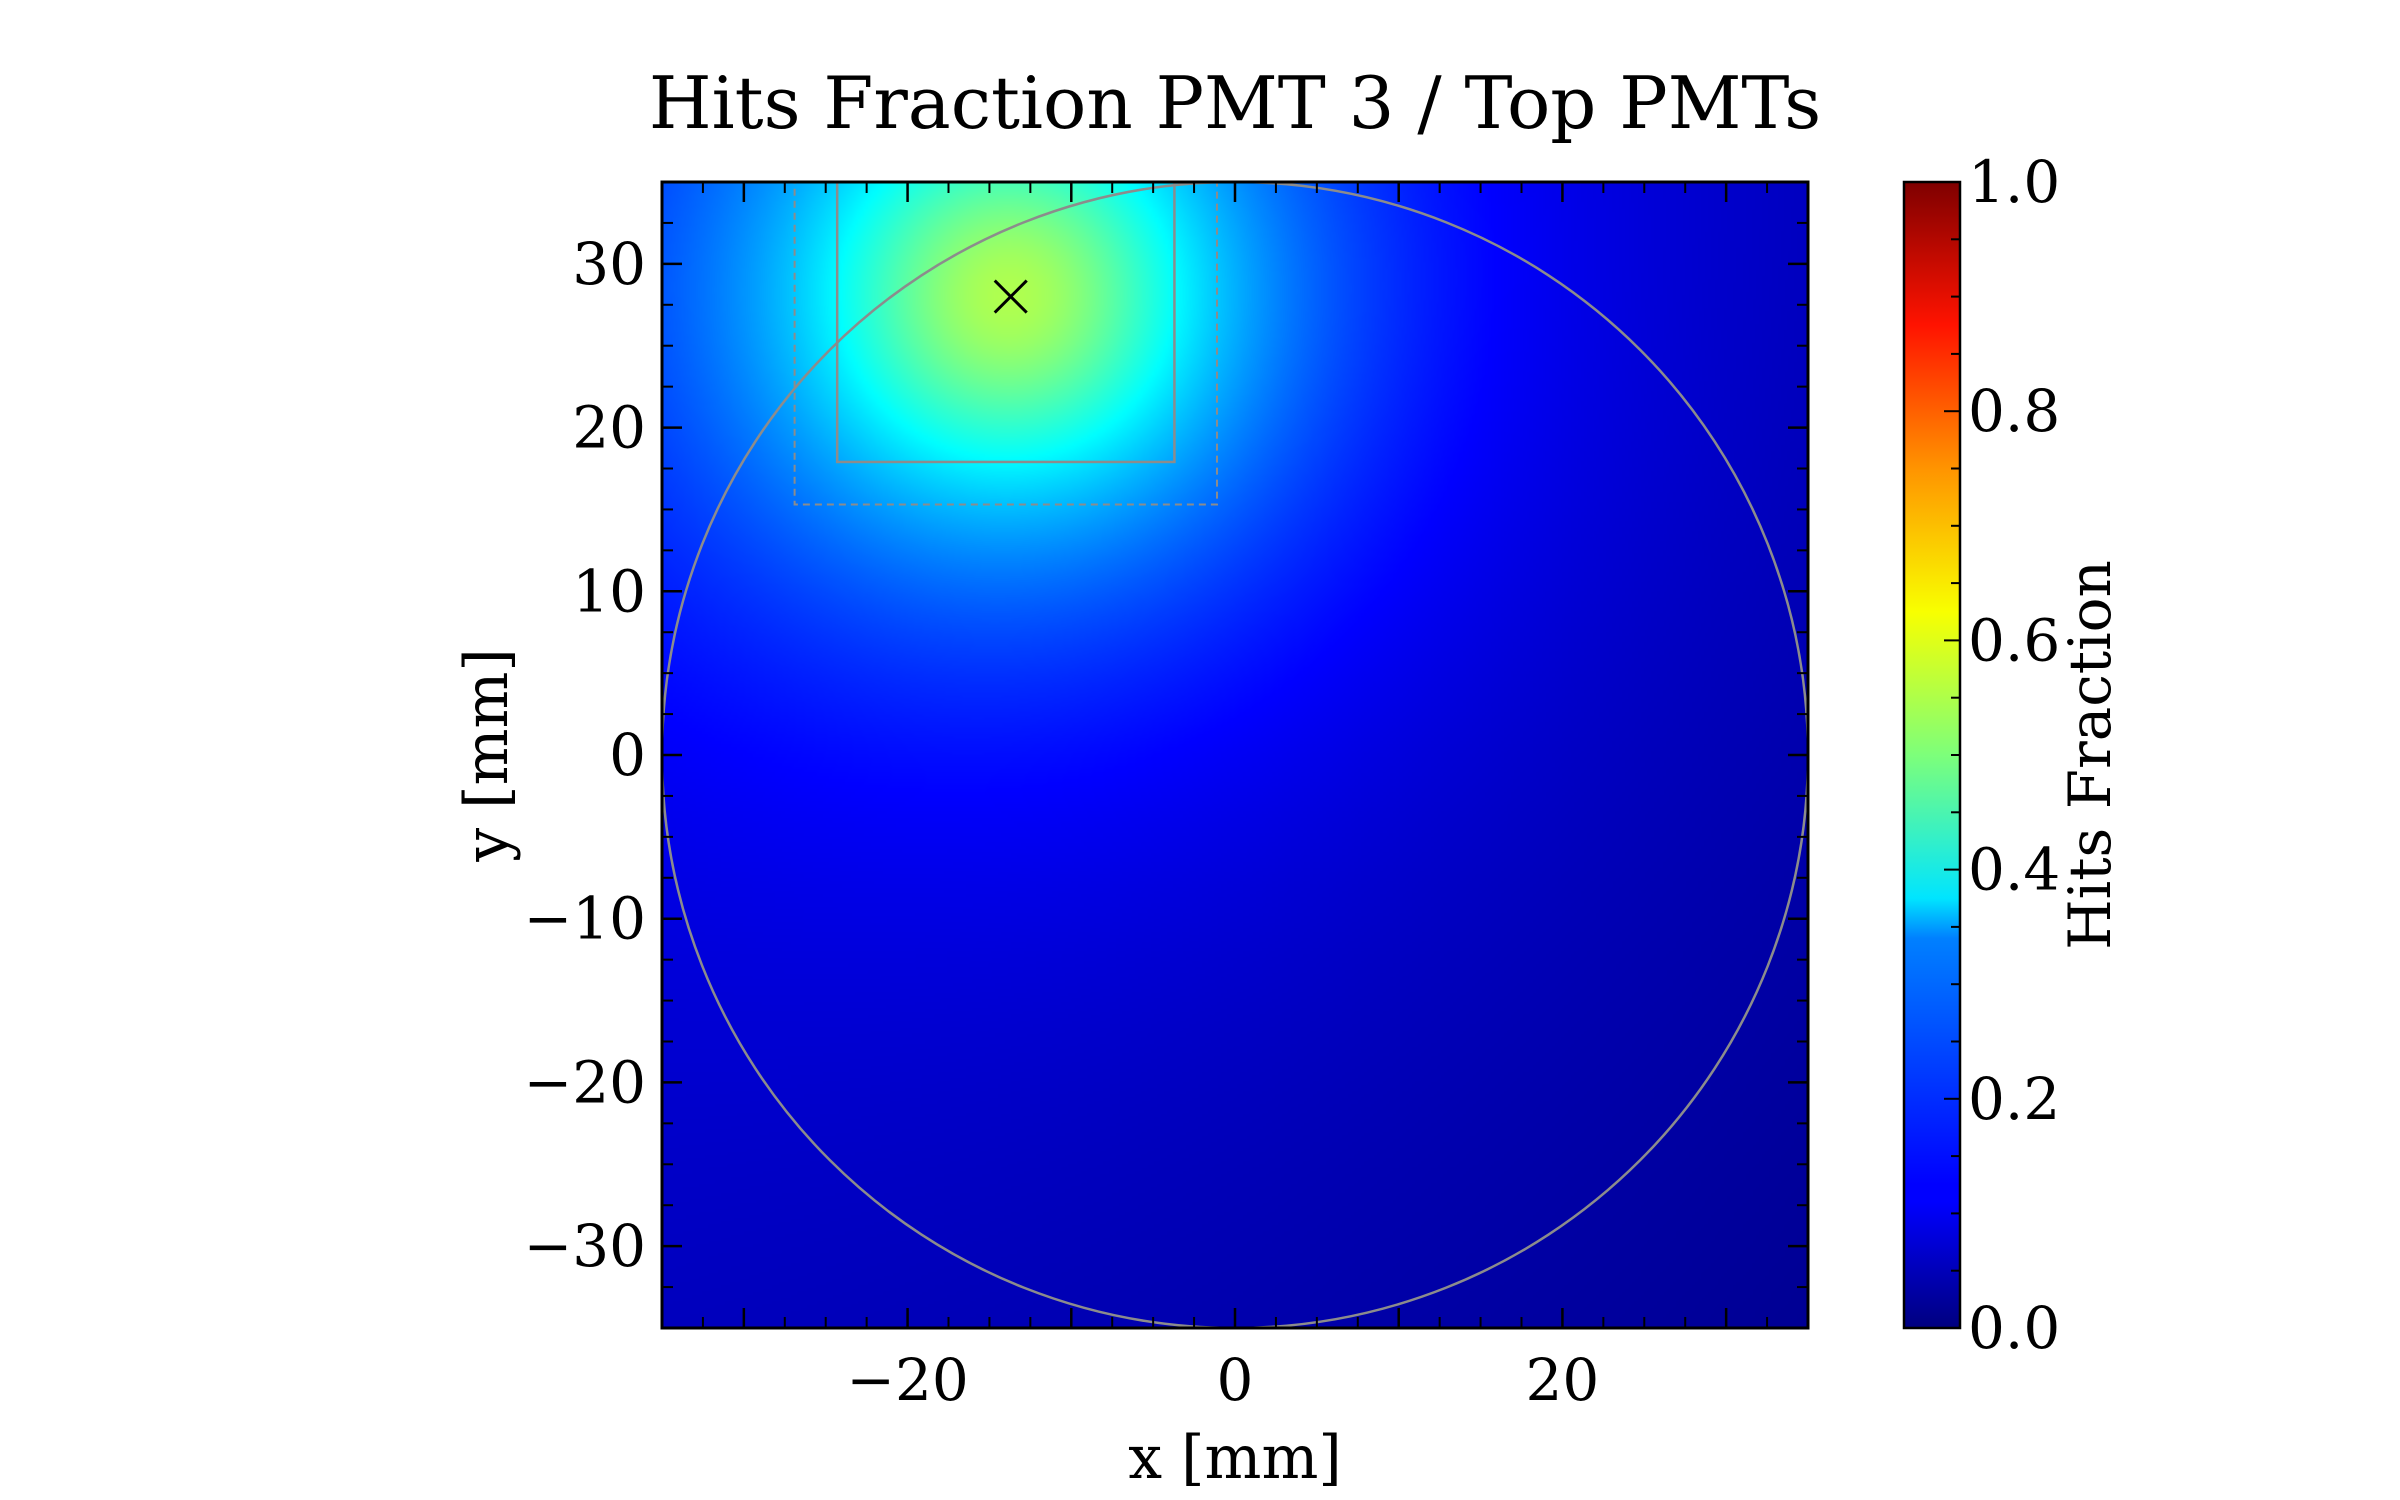  I want to click on colorbar: 0.0 0.2 0.4 0.6 0.8 1.0 Hits Fraction, so click(2013, 755).